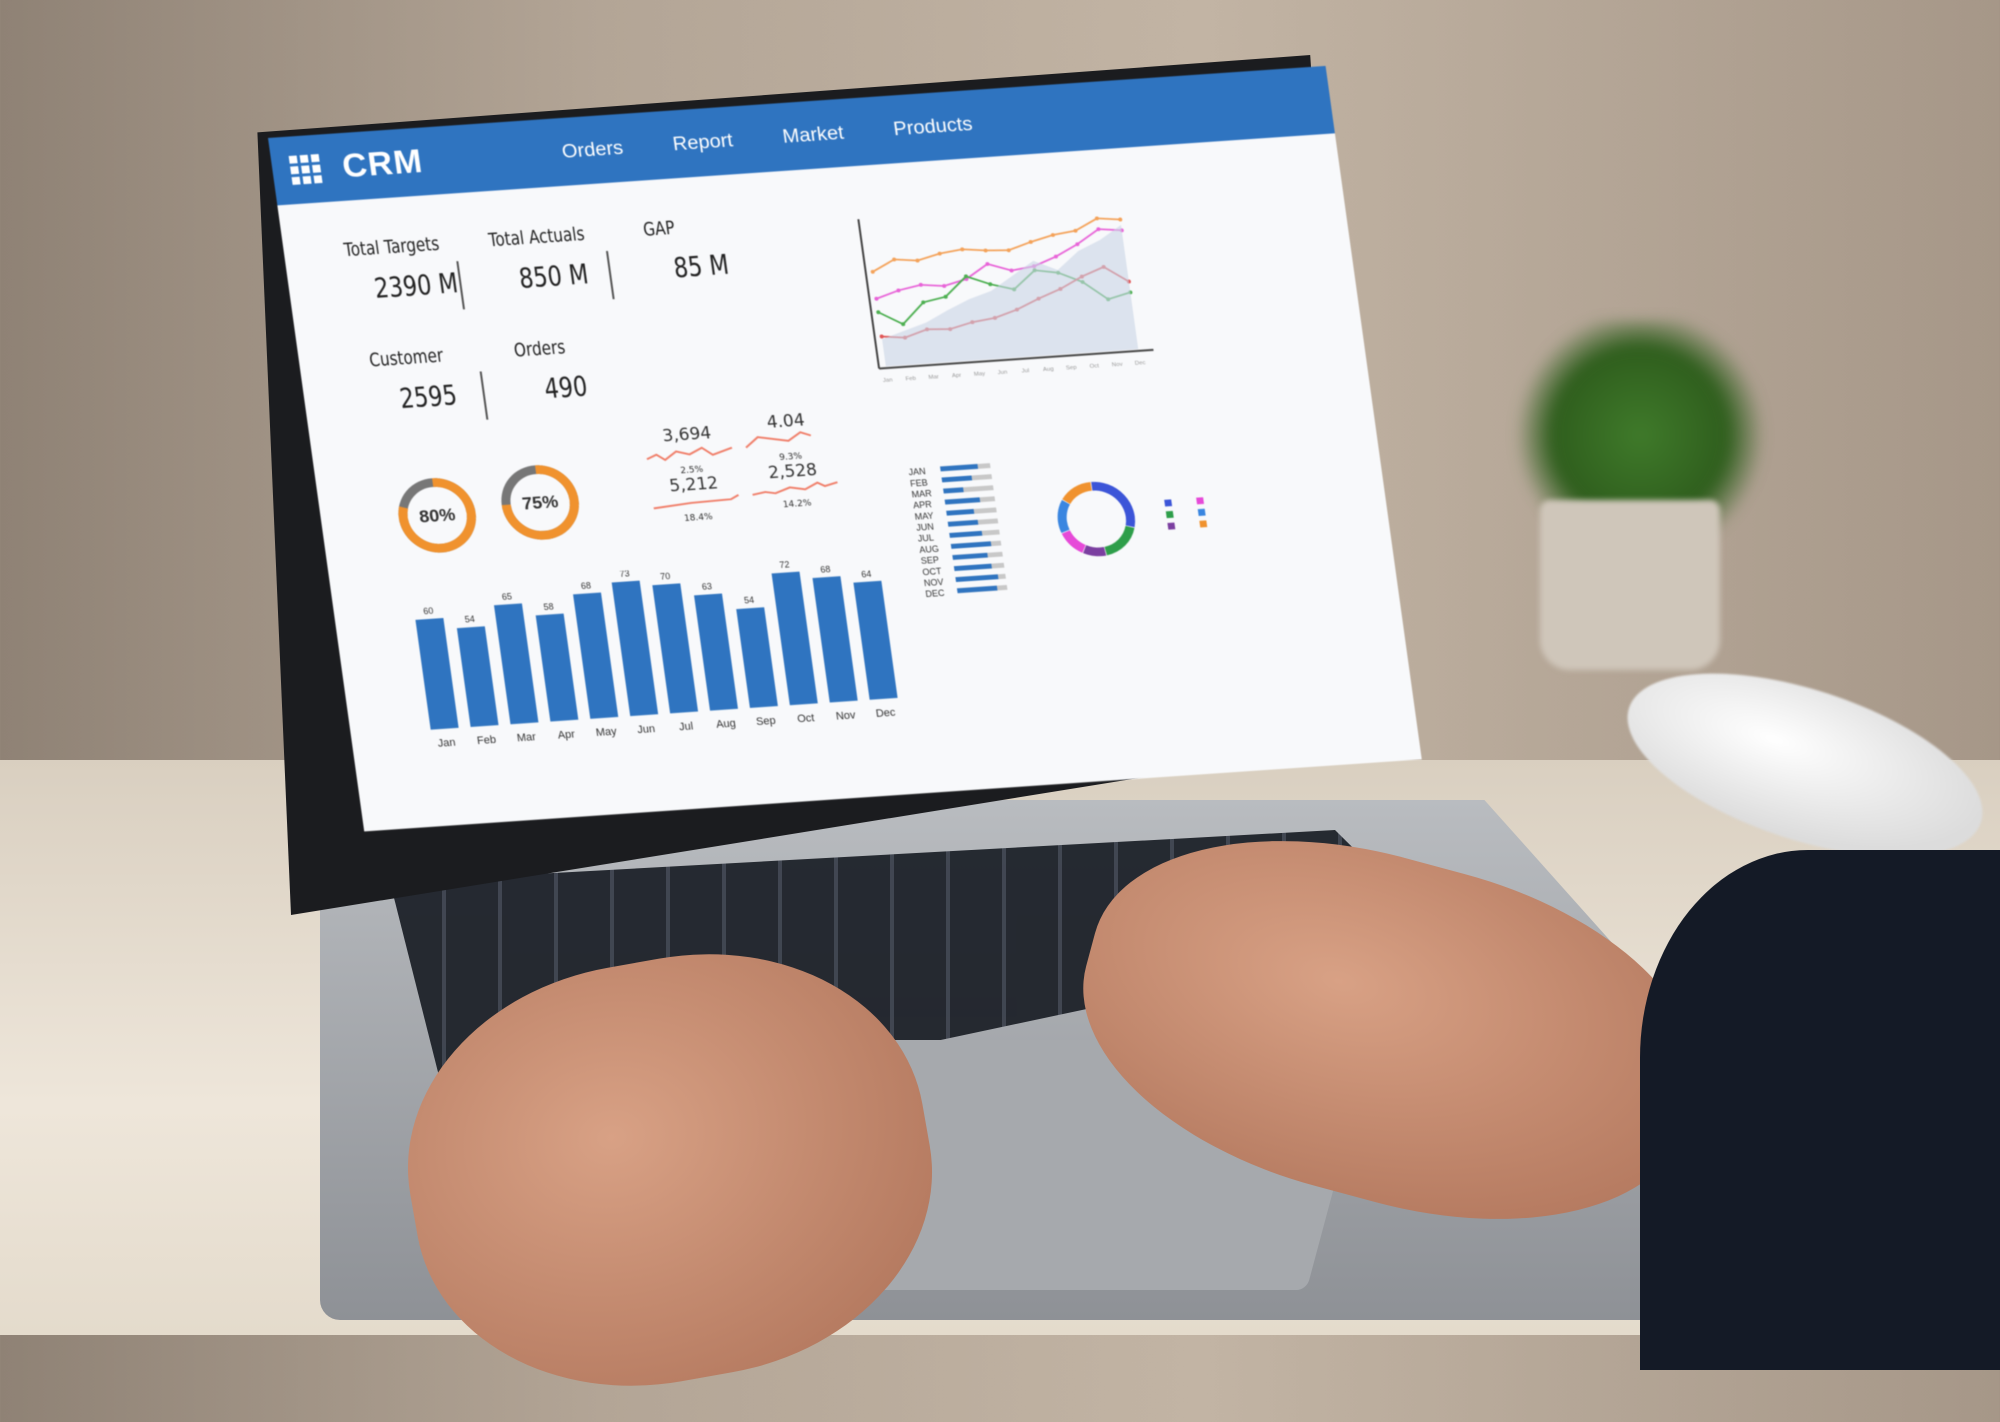 Image resolution: width=2000 pixels, height=1422 pixels. Describe the element at coordinates (925, 538) in the screenshot. I see `y-tick-label: JUL` at that location.